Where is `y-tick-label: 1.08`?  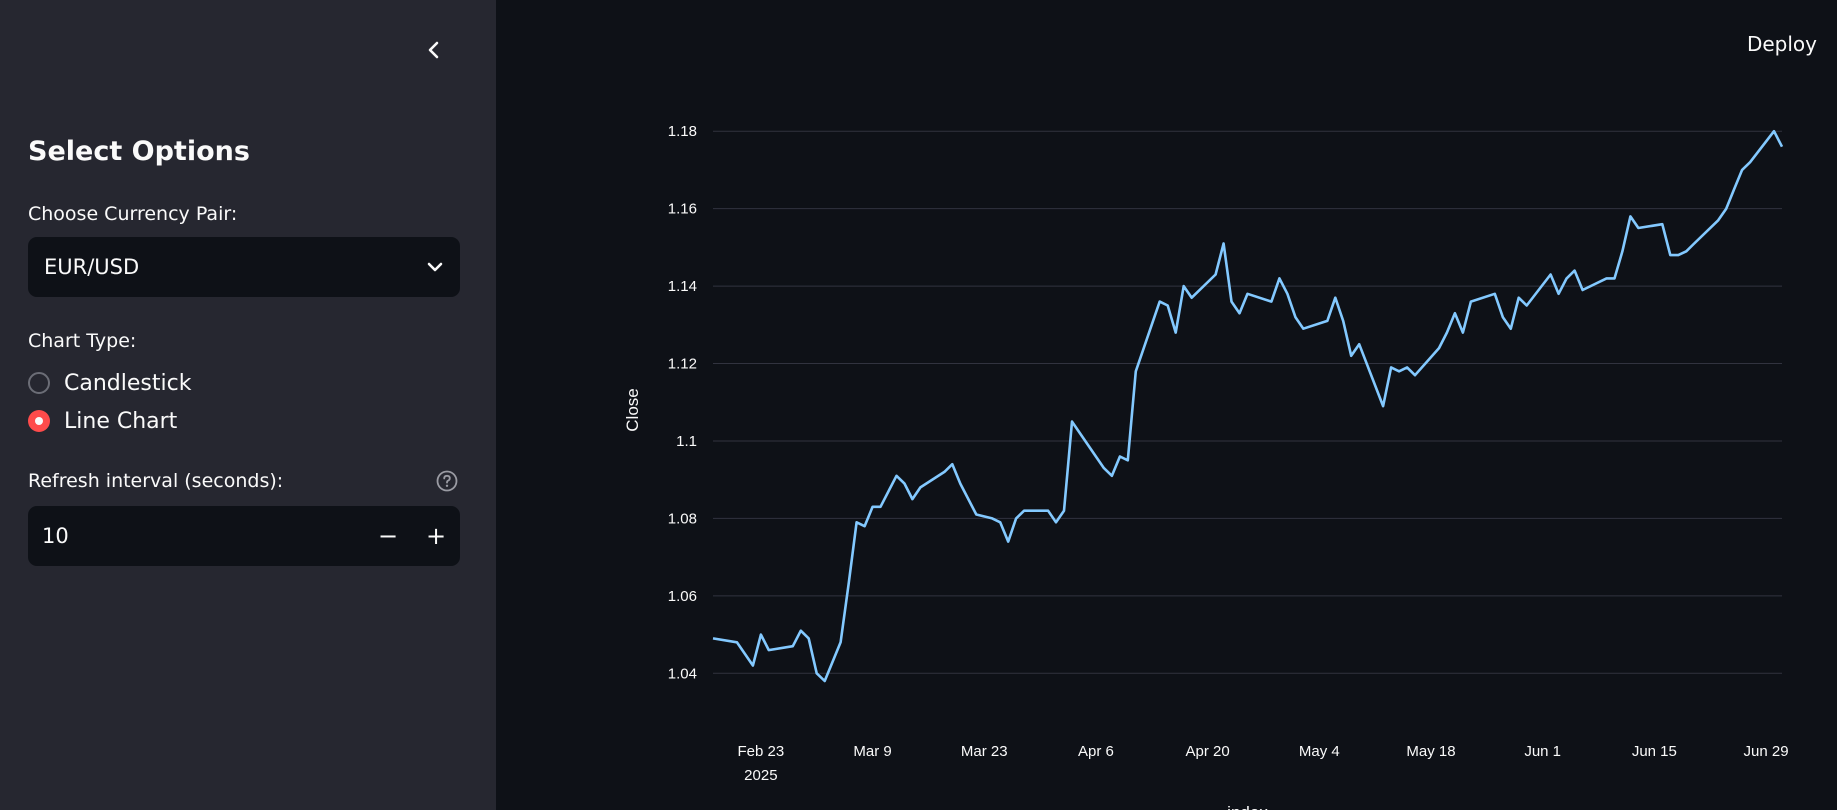 y-tick-label: 1.08 is located at coordinates (682, 518).